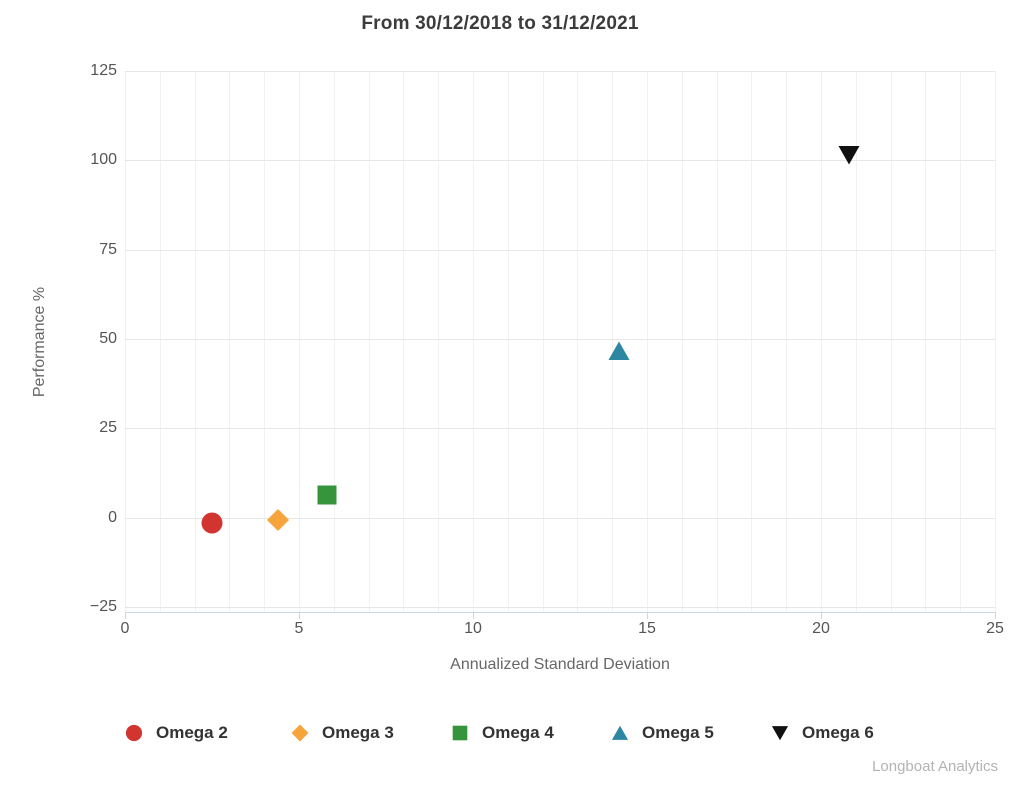  I want to click on legend-item-omega-5: Omega 5, so click(662, 733).